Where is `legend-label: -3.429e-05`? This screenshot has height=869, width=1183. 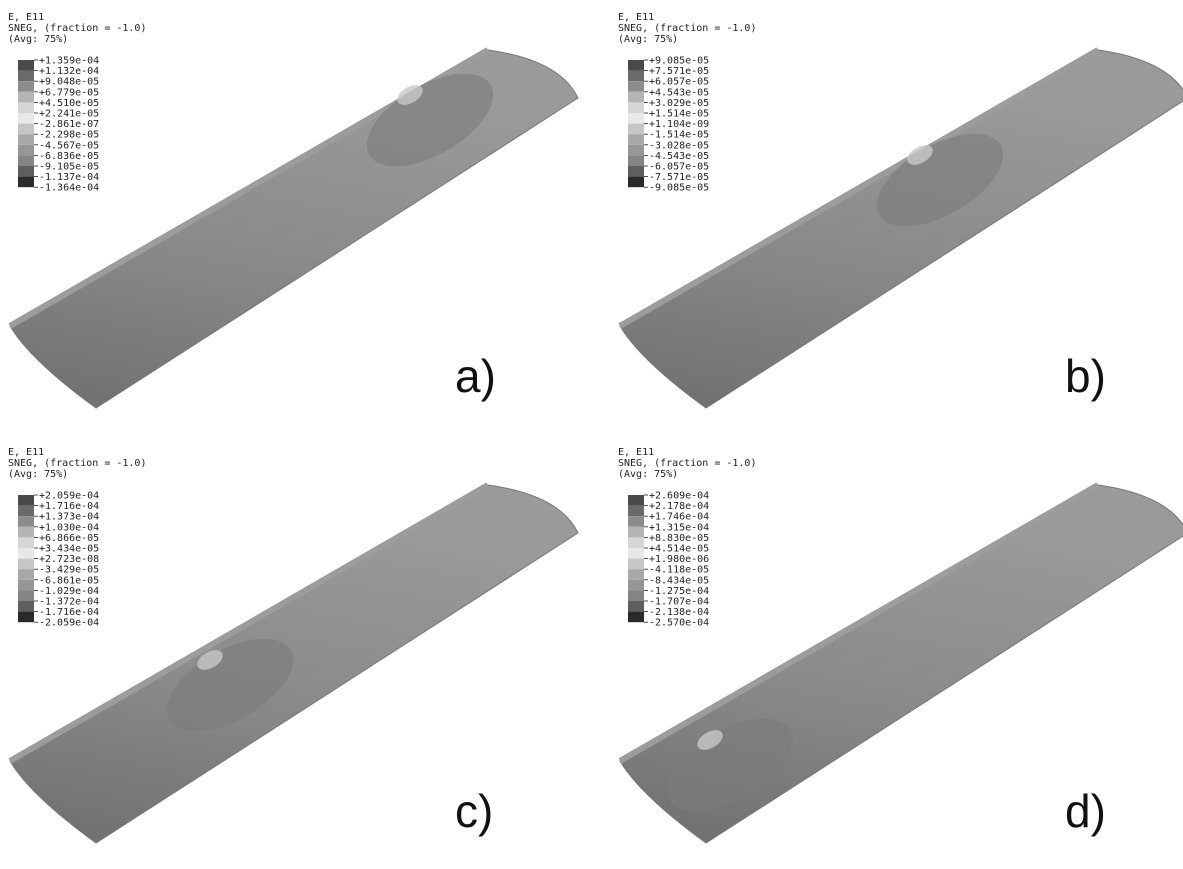
legend-label: -3.429e-05 is located at coordinates (69, 570).